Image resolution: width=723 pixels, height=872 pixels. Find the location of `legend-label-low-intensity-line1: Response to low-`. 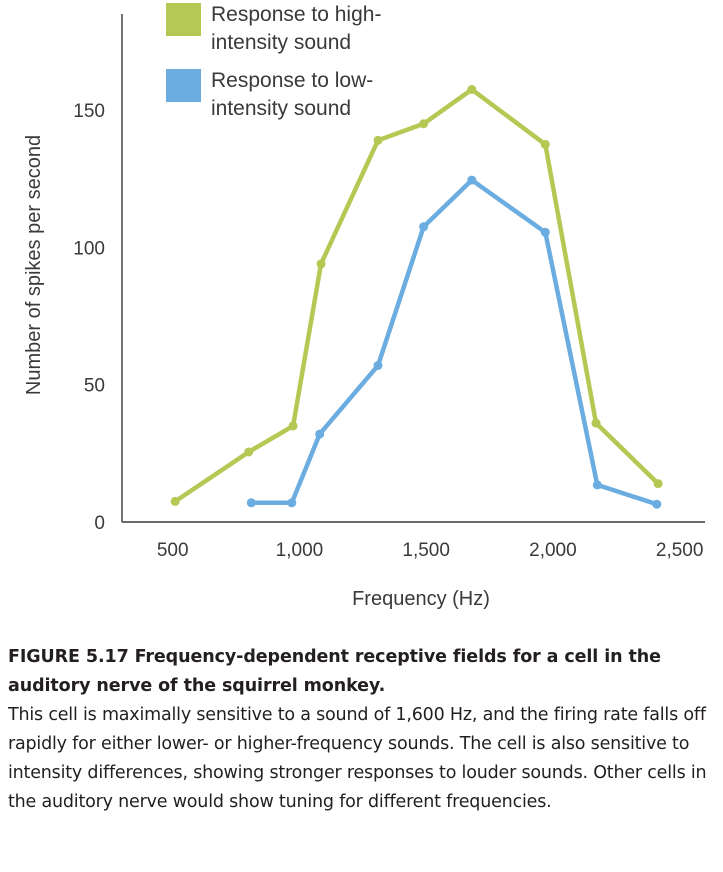

legend-label-low-intensity-line1: Response to low- is located at coordinates (292, 80).